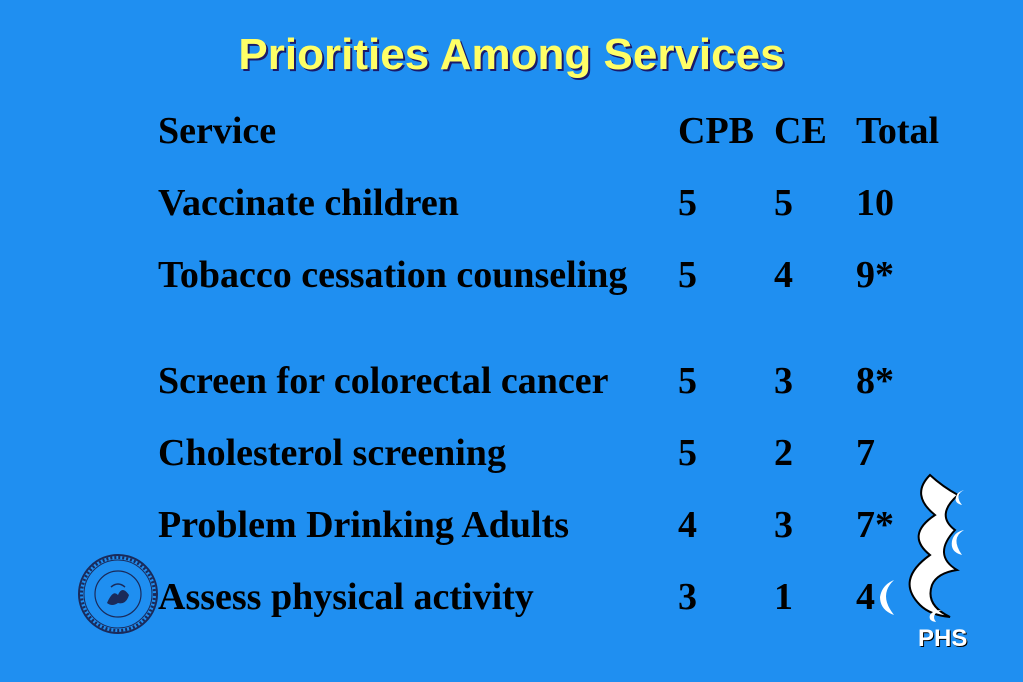 This screenshot has height=682, width=1023. Describe the element at coordinates (364, 525) in the screenshot. I see `service-cell: Problem Drinking Adults` at that location.